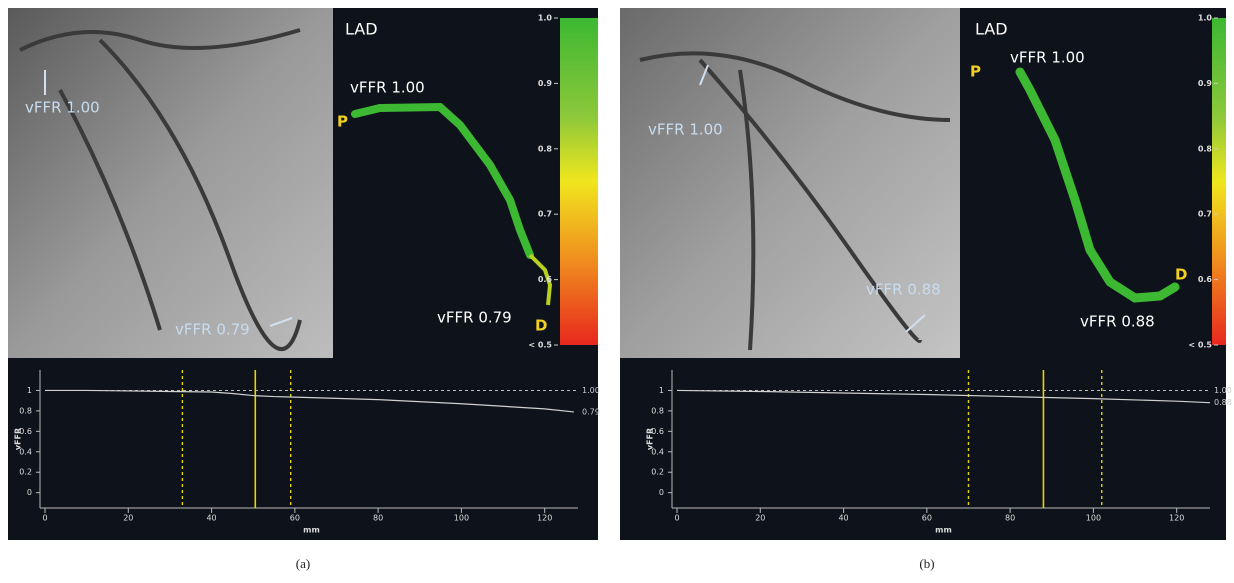  What do you see at coordinates (303, 563) in the screenshot?
I see `caption: (a)` at bounding box center [303, 563].